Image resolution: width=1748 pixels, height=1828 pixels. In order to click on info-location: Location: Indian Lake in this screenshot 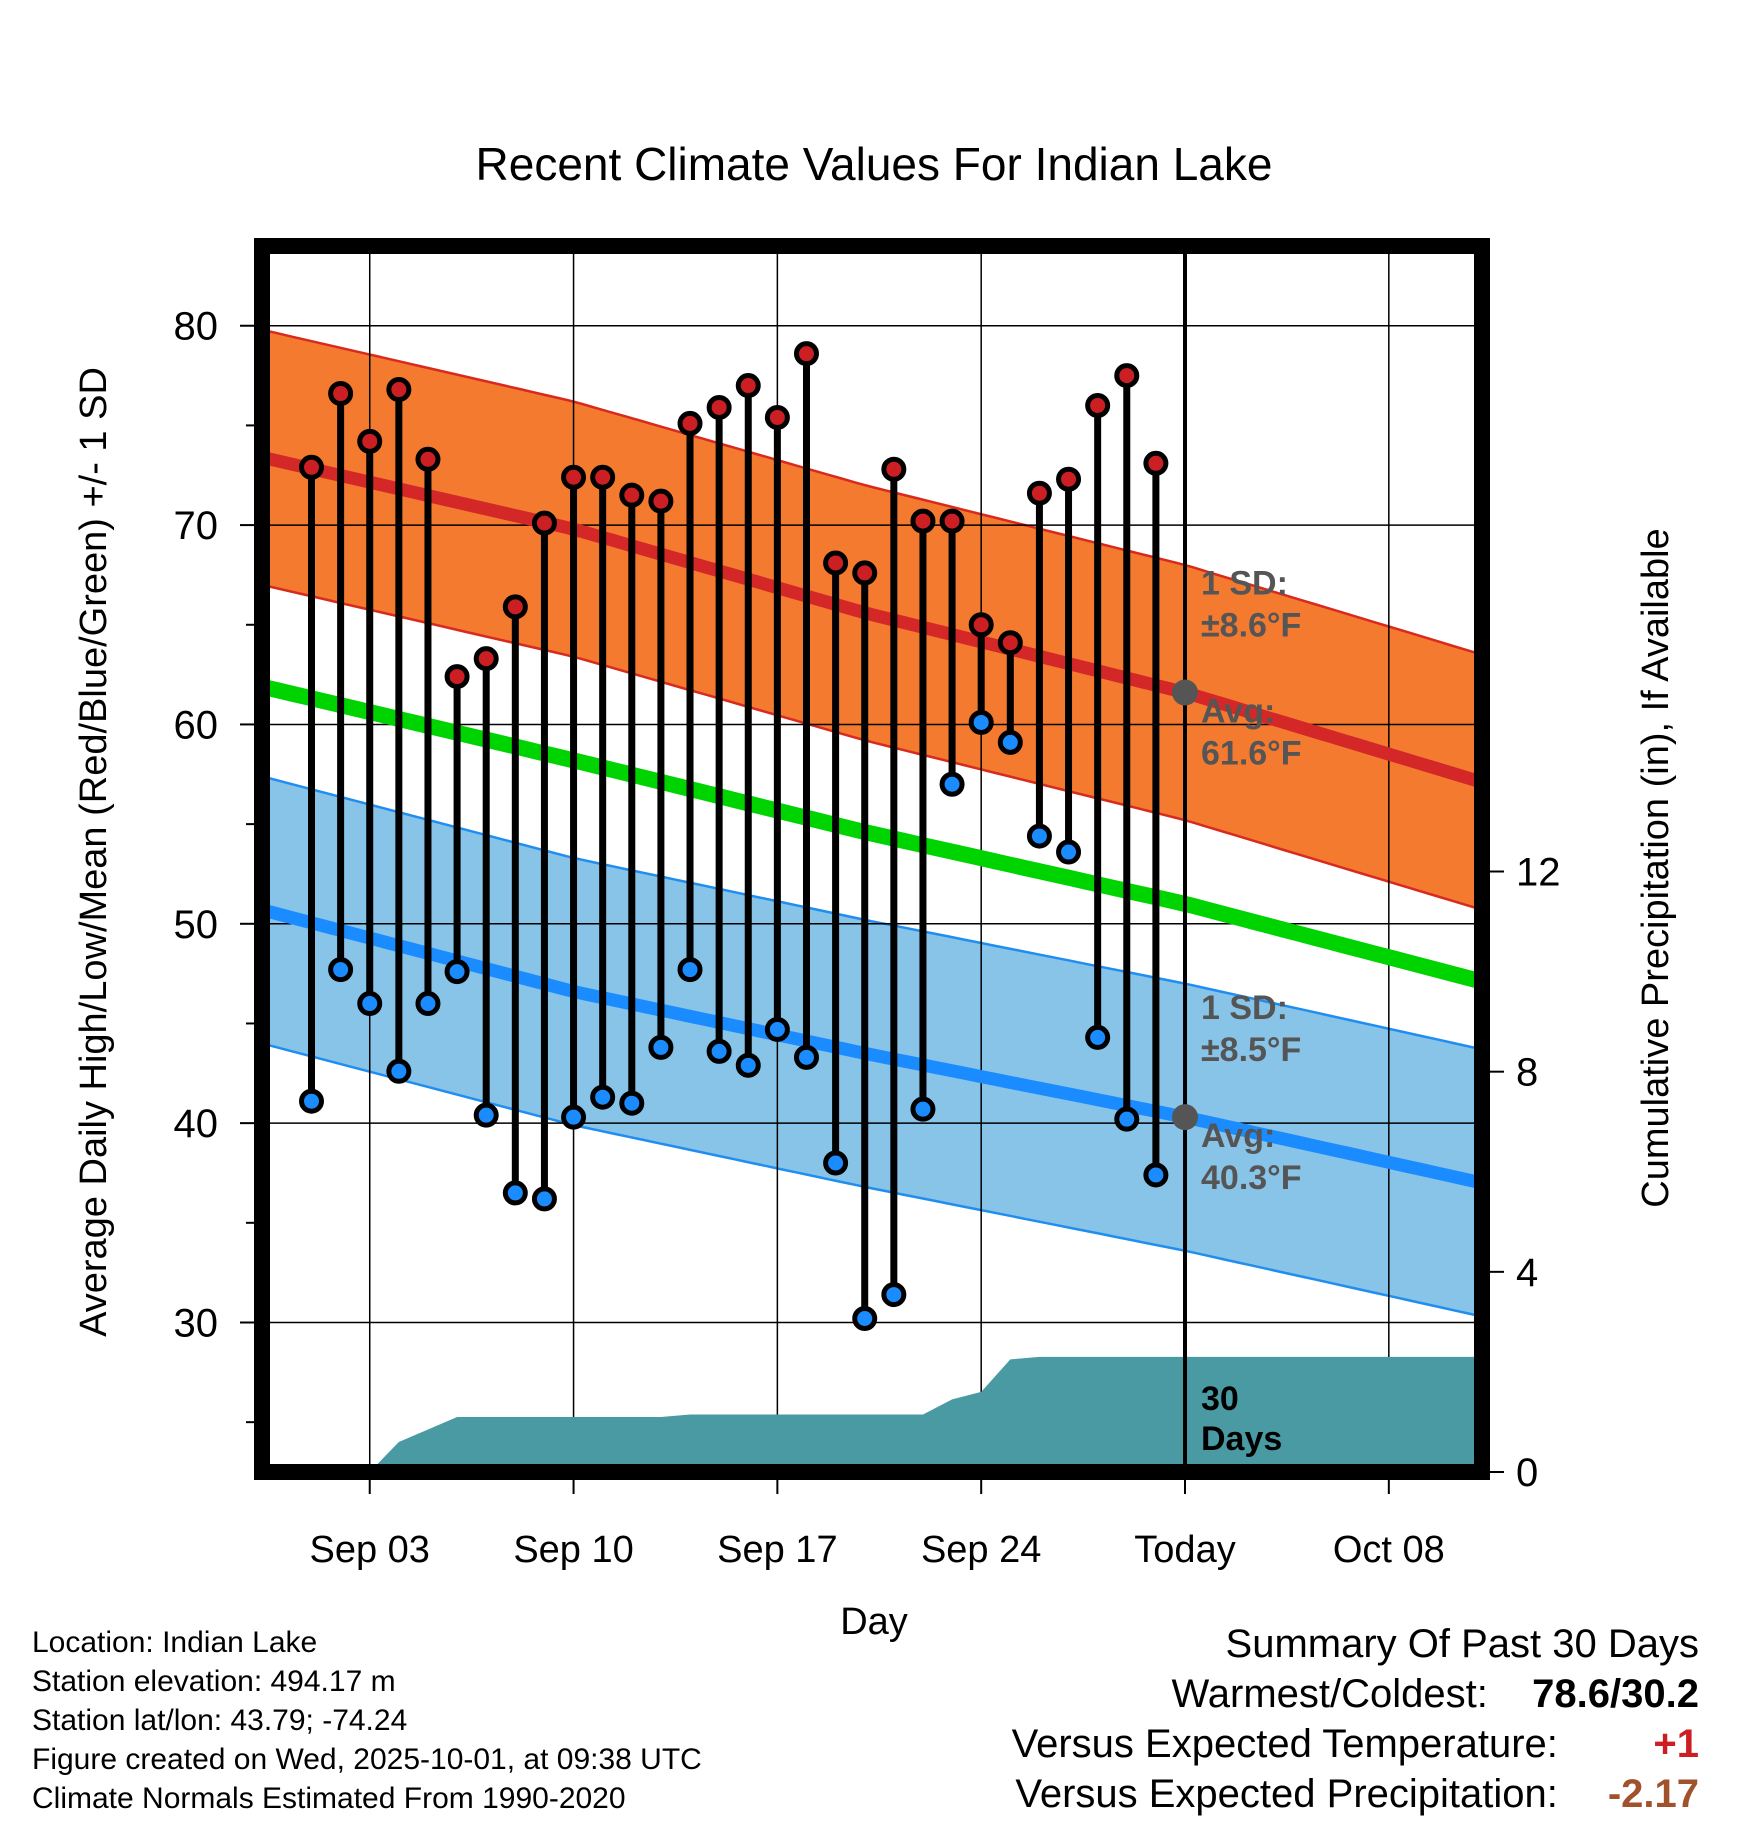, I will do `click(175, 1642)`.